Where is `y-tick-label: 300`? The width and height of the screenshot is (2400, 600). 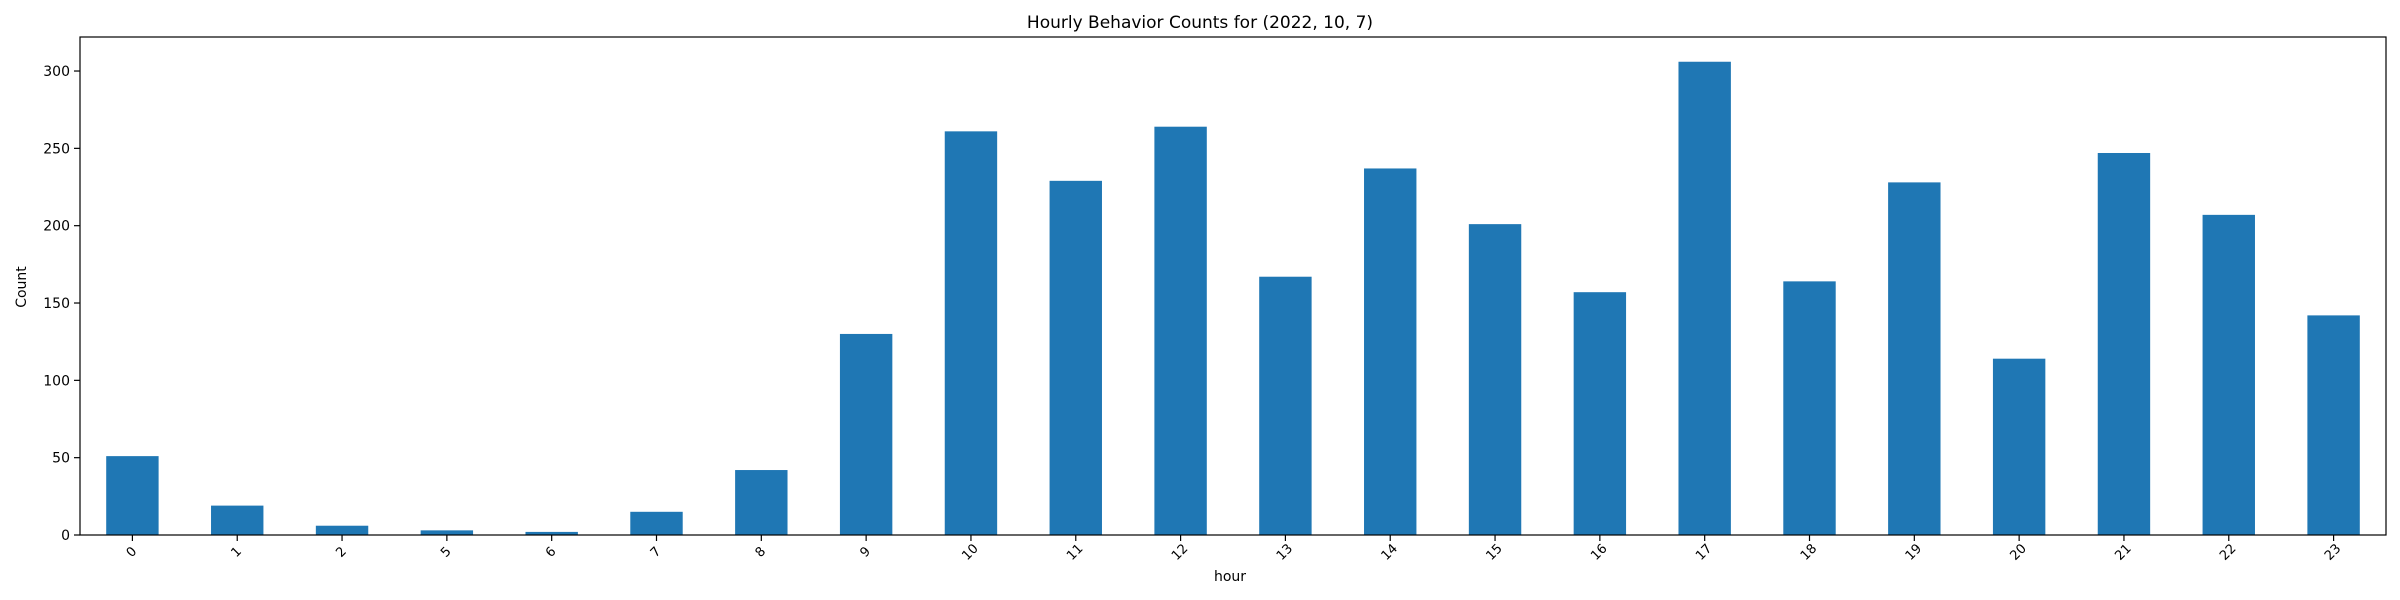
y-tick-label: 300 is located at coordinates (56, 72).